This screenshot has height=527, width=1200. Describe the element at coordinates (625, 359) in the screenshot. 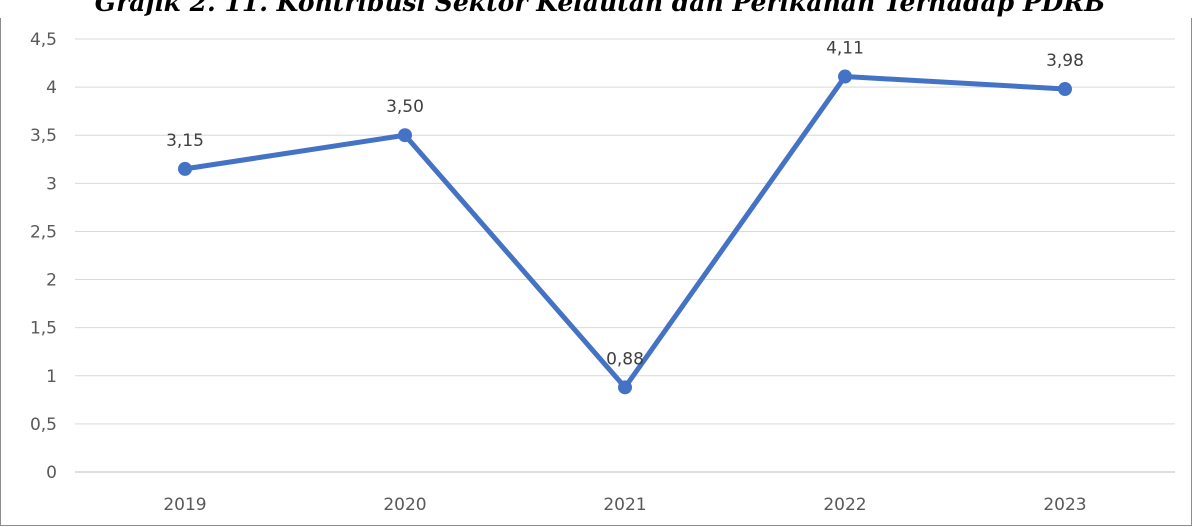

I see `data-label: 0,88` at that location.